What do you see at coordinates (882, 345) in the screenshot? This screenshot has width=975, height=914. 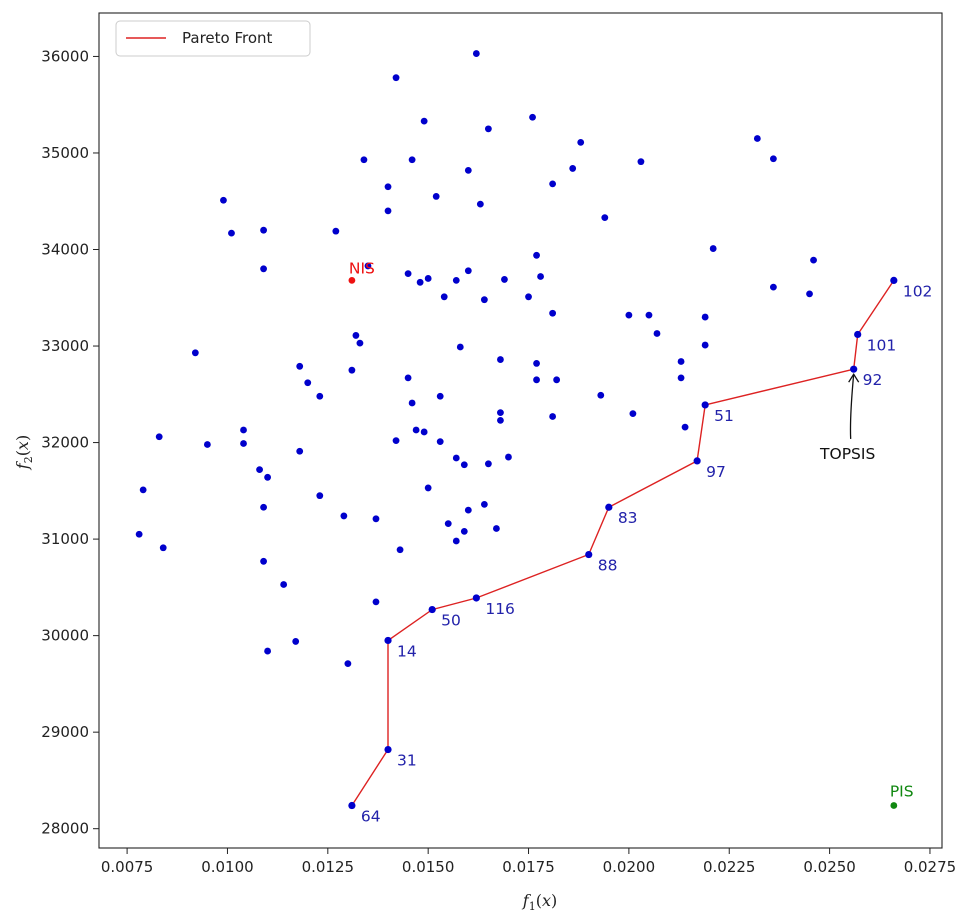 I see `pareto-point-label: 101` at bounding box center [882, 345].